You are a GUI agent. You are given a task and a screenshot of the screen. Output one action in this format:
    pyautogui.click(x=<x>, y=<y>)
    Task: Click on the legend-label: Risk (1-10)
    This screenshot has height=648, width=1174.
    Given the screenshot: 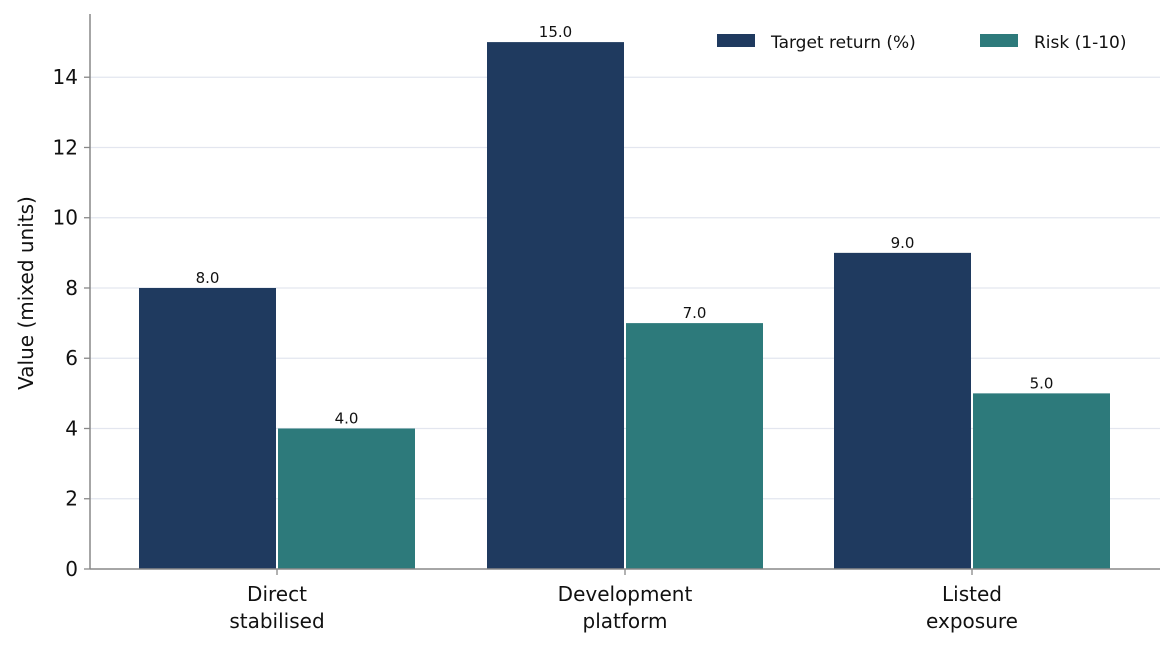 What is the action you would take?
    pyautogui.click(x=1080, y=43)
    